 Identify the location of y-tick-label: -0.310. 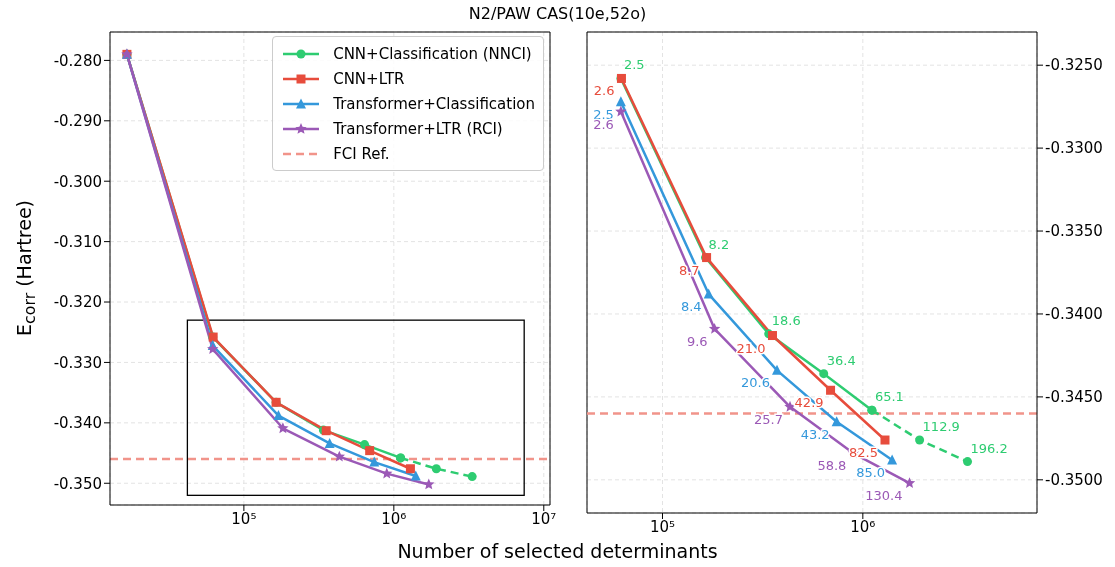
(77, 241).